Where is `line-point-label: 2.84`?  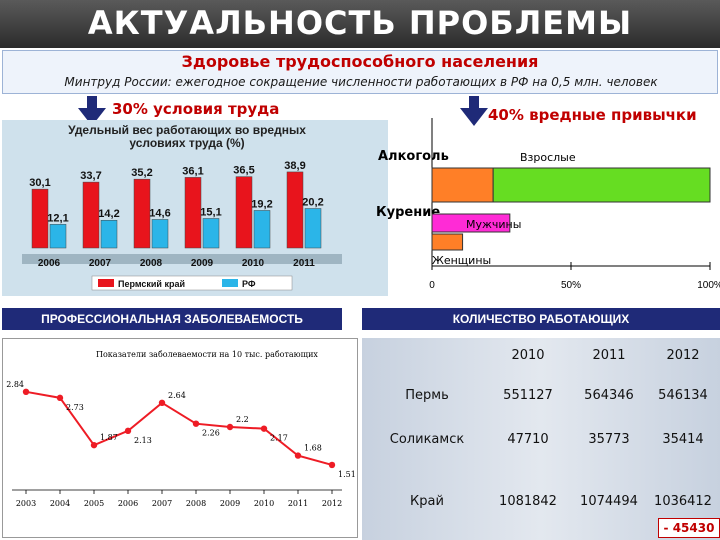
line-point-label: 2.84 is located at coordinates (15, 384).